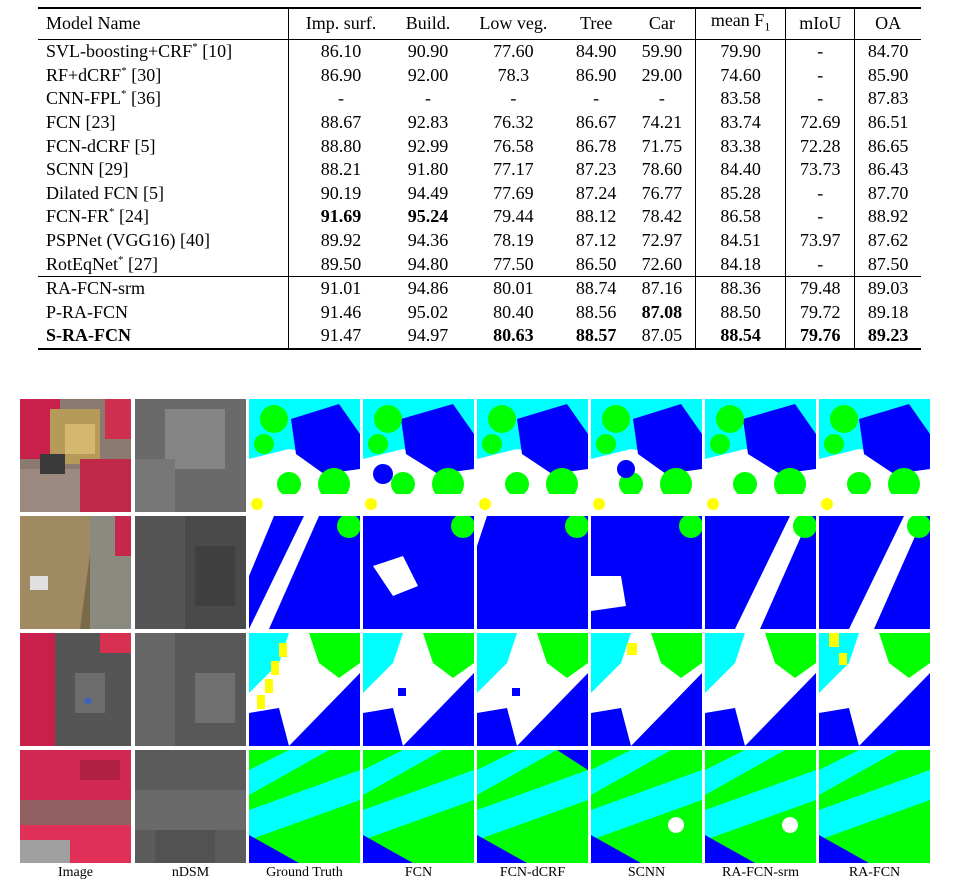 The width and height of the screenshot is (961, 886). Describe the element at coordinates (662, 74) in the screenshot. I see `metric-cell: 29.00` at that location.